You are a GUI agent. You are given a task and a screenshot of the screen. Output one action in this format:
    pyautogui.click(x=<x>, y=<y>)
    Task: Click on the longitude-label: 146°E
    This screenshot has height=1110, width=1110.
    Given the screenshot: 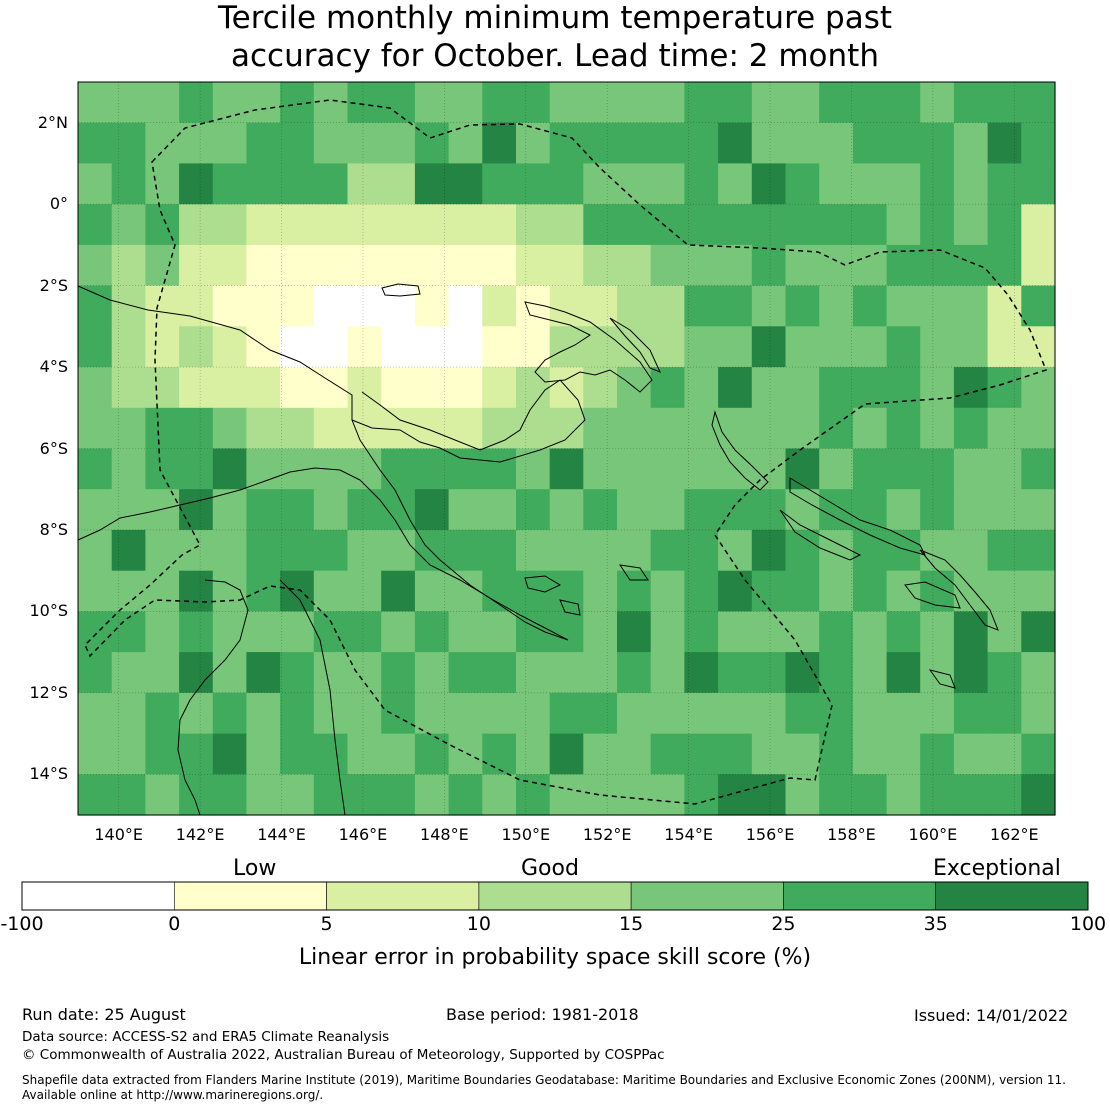 What is the action you would take?
    pyautogui.click(x=363, y=834)
    